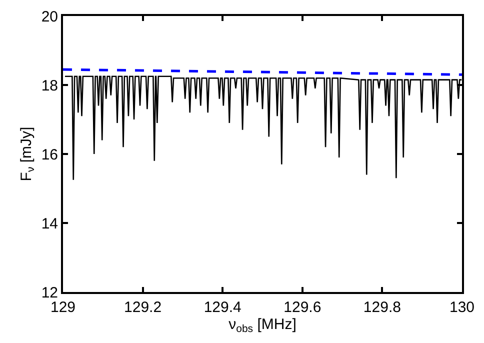 The height and width of the screenshot is (343, 484). I want to click on x-tick-label: 130, so click(462, 307).